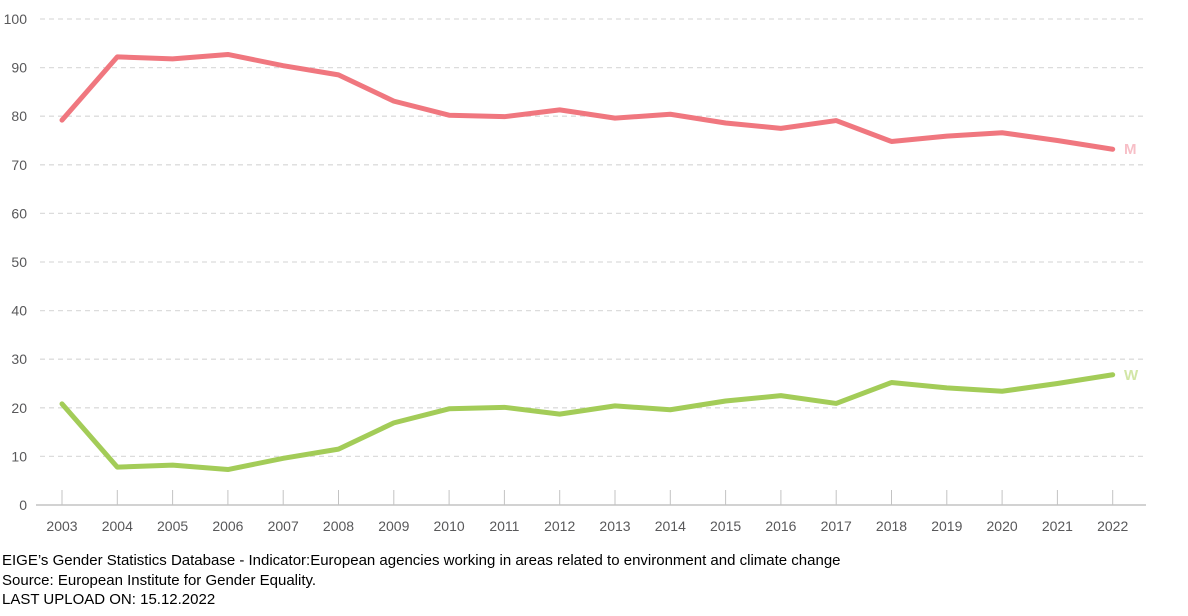 This screenshot has height=616, width=1188. What do you see at coordinates (23, 505) in the screenshot?
I see `y-tick-label: 0` at bounding box center [23, 505].